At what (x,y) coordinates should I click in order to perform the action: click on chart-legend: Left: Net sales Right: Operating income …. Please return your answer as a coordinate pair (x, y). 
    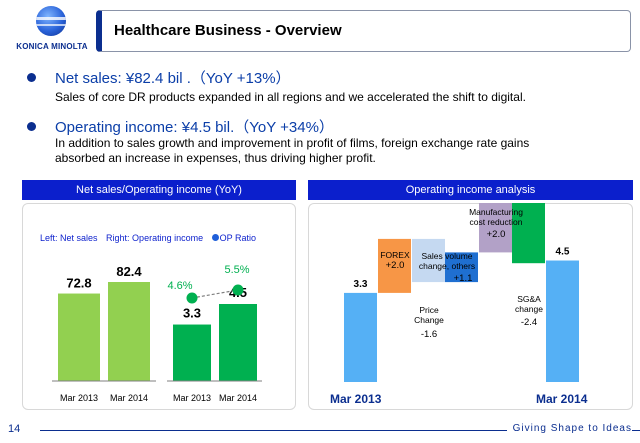
    Looking at the image, I should click on (148, 238).